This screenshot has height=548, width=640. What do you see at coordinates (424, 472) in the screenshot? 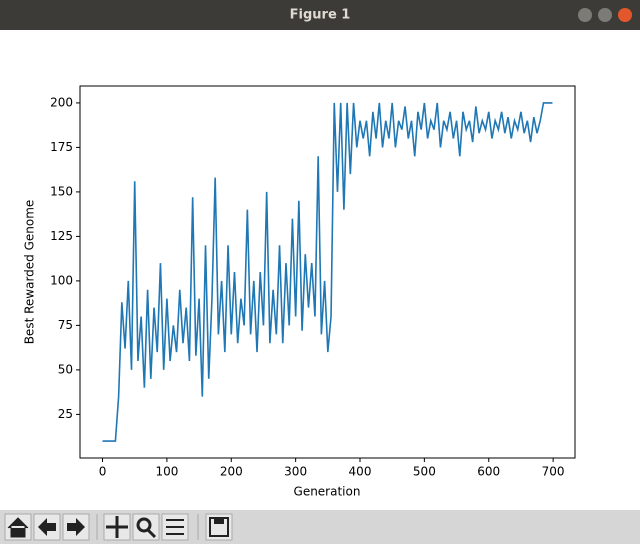
I see `x-tick-label: 500` at bounding box center [424, 472].